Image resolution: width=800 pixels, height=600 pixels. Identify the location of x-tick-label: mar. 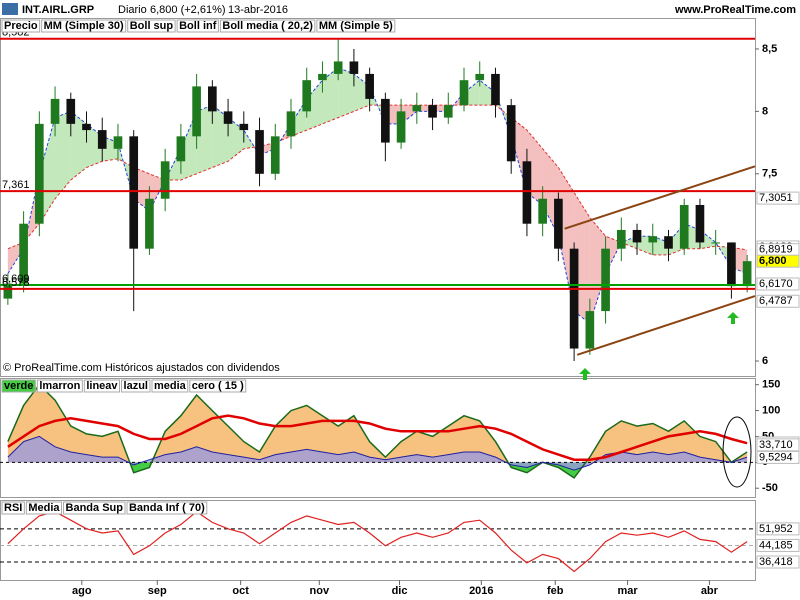
(628, 591).